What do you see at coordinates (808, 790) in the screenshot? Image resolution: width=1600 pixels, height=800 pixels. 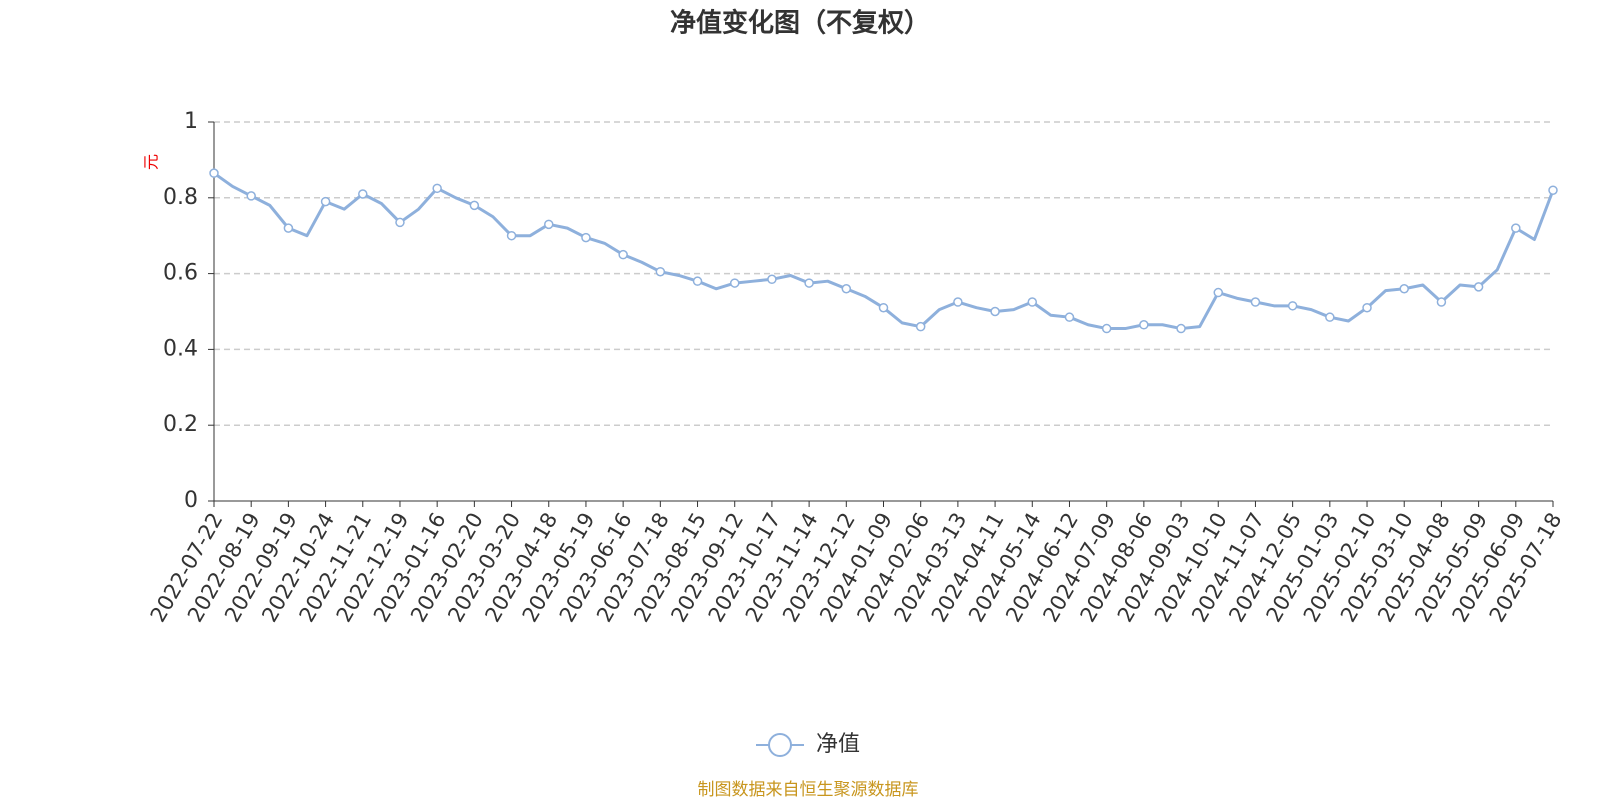 I see `source-note: 制图数据来自恒生聚源数据库` at bounding box center [808, 790].